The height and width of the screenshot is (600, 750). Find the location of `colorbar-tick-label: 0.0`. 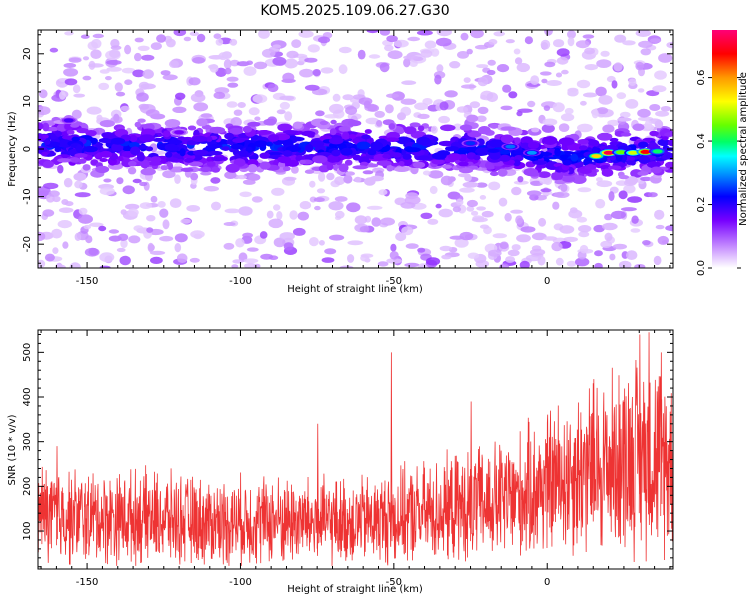

colorbar-tick-label: 0.0 is located at coordinates (701, 268).